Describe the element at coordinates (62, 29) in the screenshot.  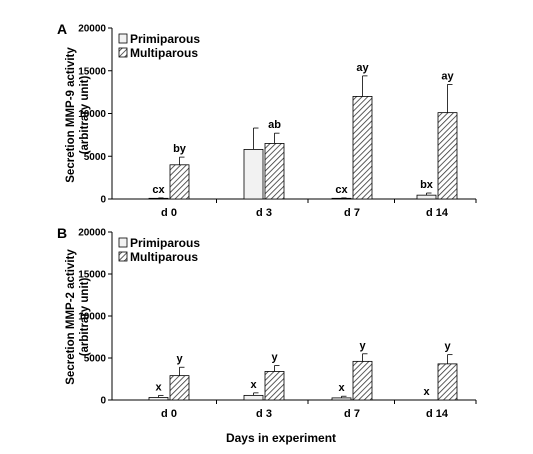
I see `panel-label: A` at that location.